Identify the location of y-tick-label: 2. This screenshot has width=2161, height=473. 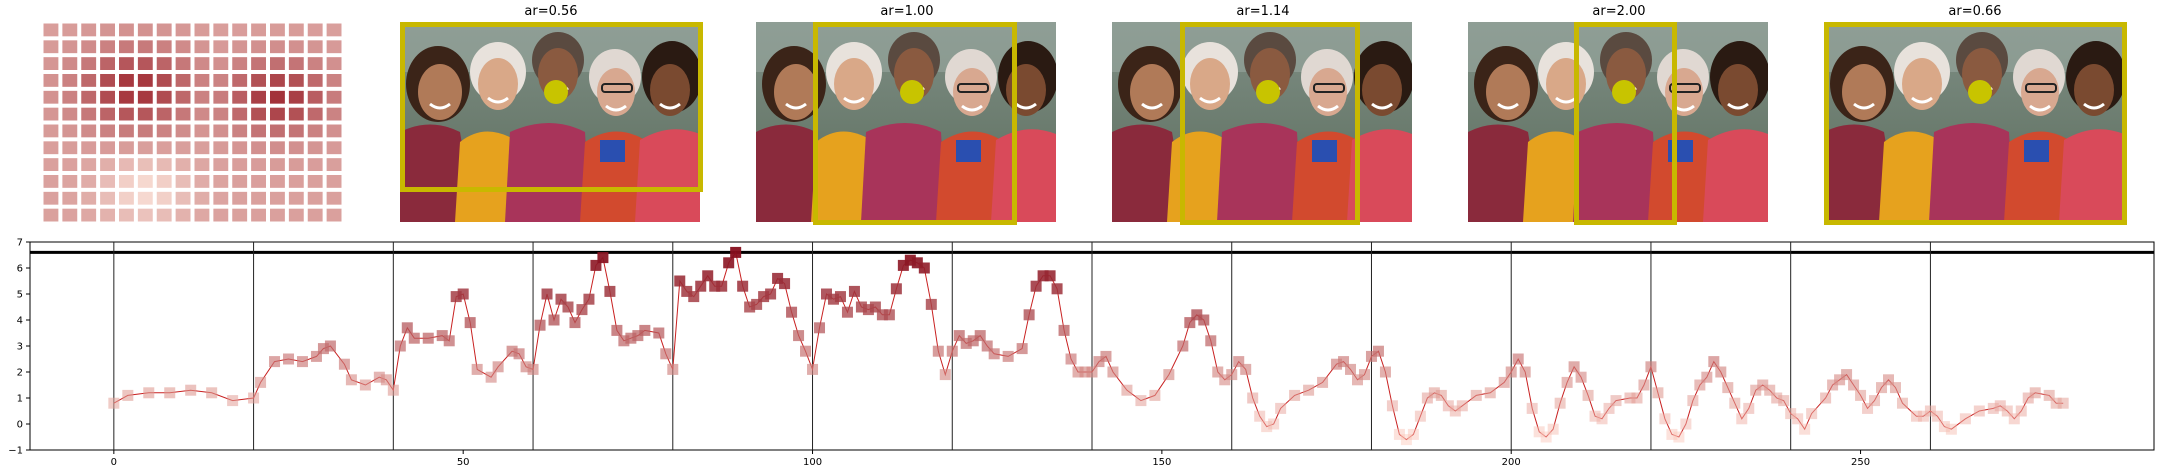
(20, 373).